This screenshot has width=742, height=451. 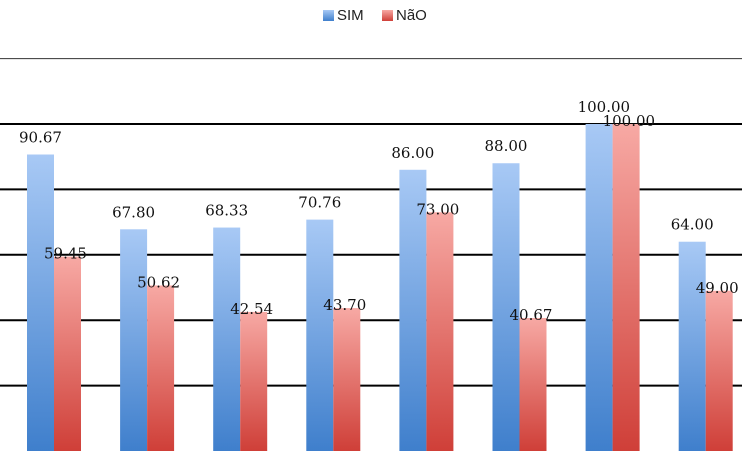 What do you see at coordinates (251, 309) in the screenshot?
I see `data-label-nao-3: 42.54` at bounding box center [251, 309].